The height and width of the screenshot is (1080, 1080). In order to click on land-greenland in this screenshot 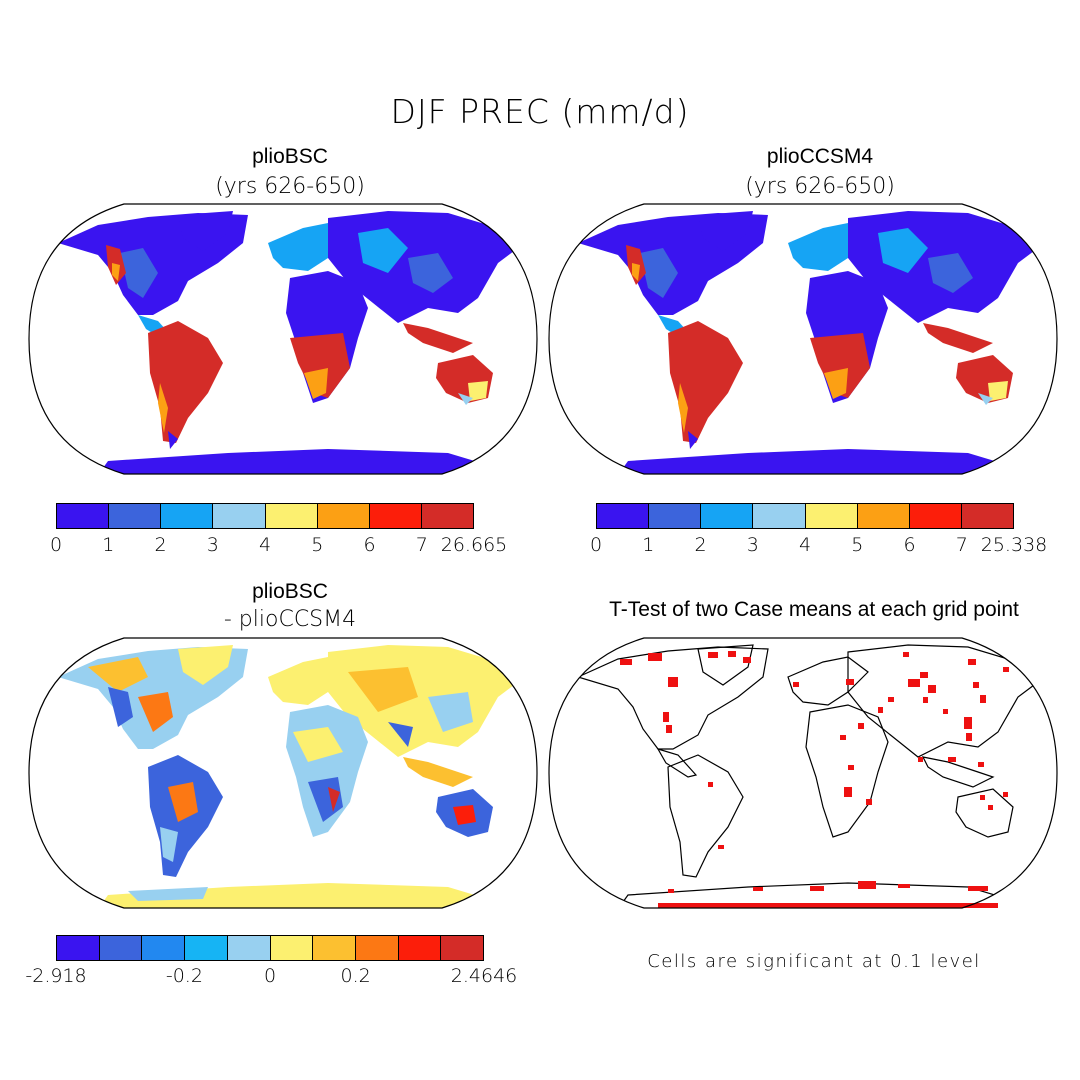, I will do `click(205, 231)`.